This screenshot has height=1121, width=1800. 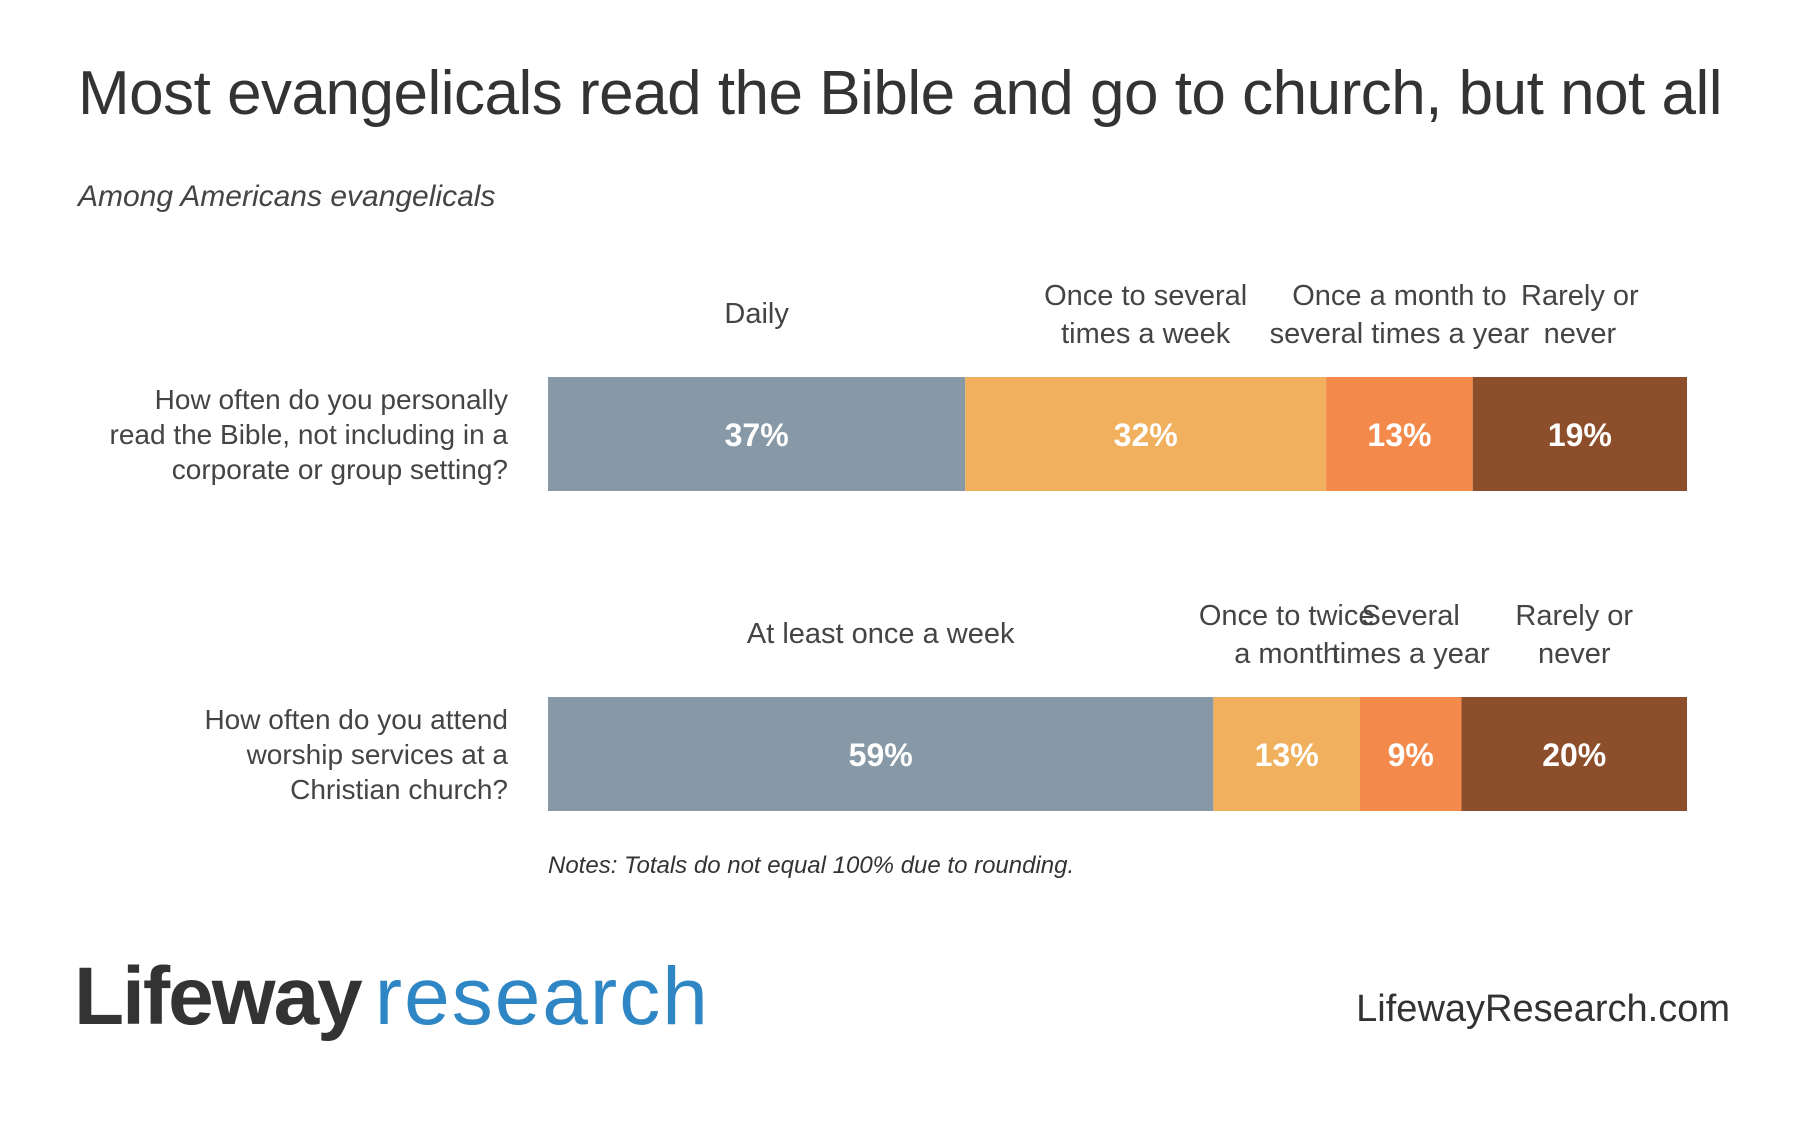 I want to click on value-label: 19%, so click(x=1580, y=435).